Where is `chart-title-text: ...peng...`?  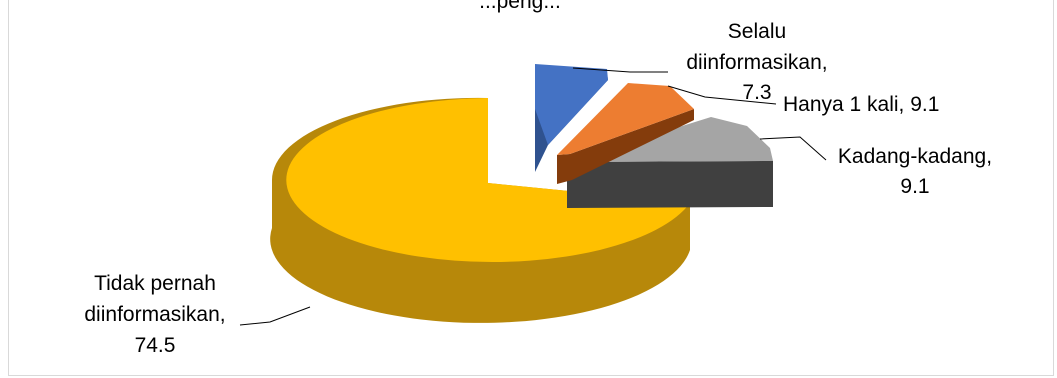 chart-title-text: ...peng... is located at coordinates (520, 6).